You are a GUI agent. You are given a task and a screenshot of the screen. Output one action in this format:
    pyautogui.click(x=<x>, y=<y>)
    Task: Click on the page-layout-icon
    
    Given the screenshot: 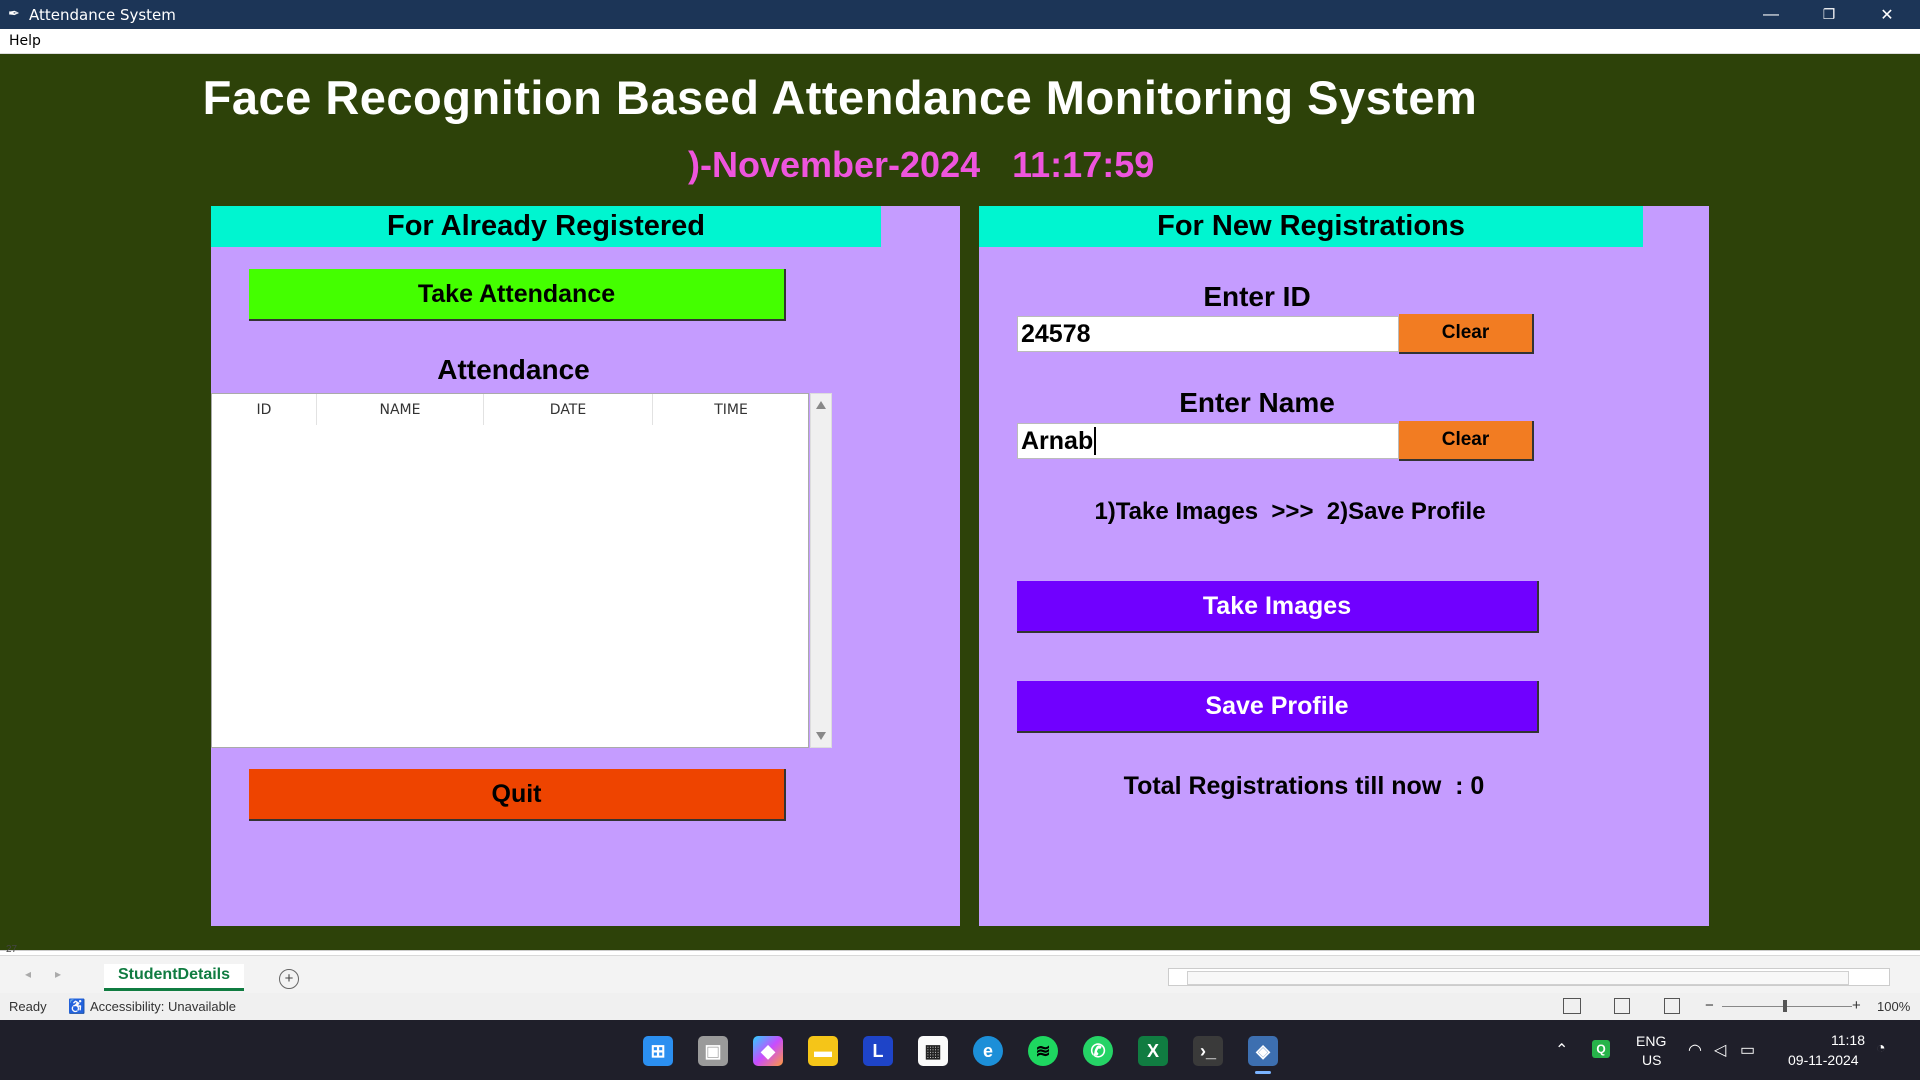 What is the action you would take?
    pyautogui.click(x=1622, y=1006)
    